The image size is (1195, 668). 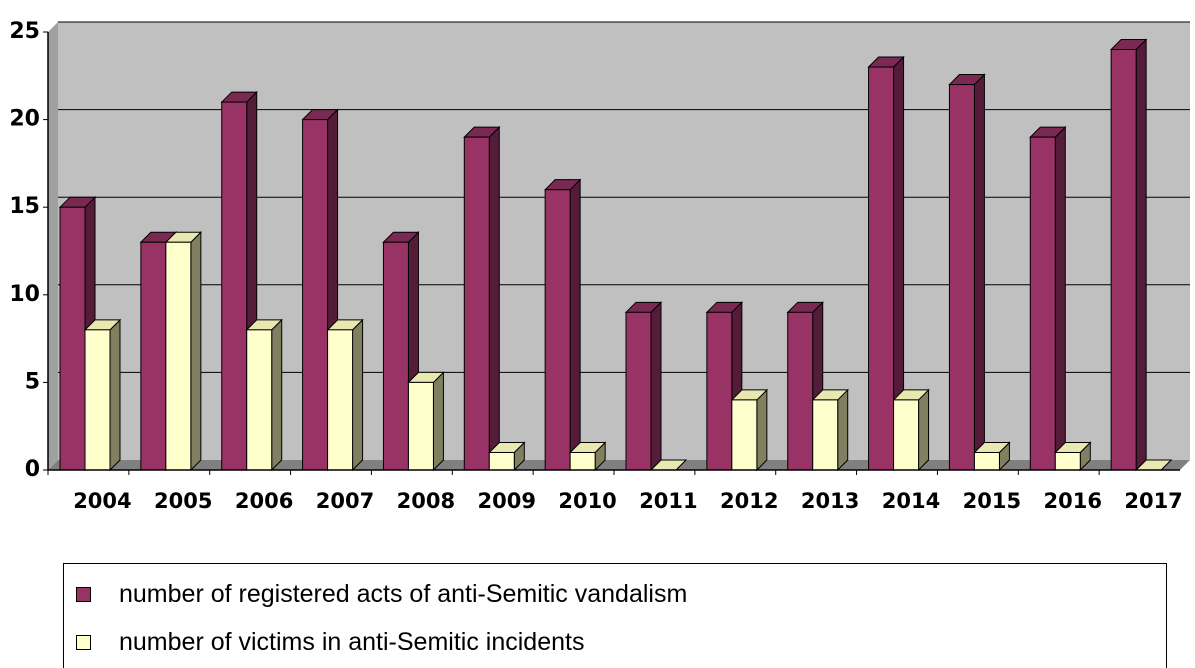 What do you see at coordinates (24, 250) in the screenshot?
I see `y-axis-tick-labels: 0 5 10 15 20 25` at bounding box center [24, 250].